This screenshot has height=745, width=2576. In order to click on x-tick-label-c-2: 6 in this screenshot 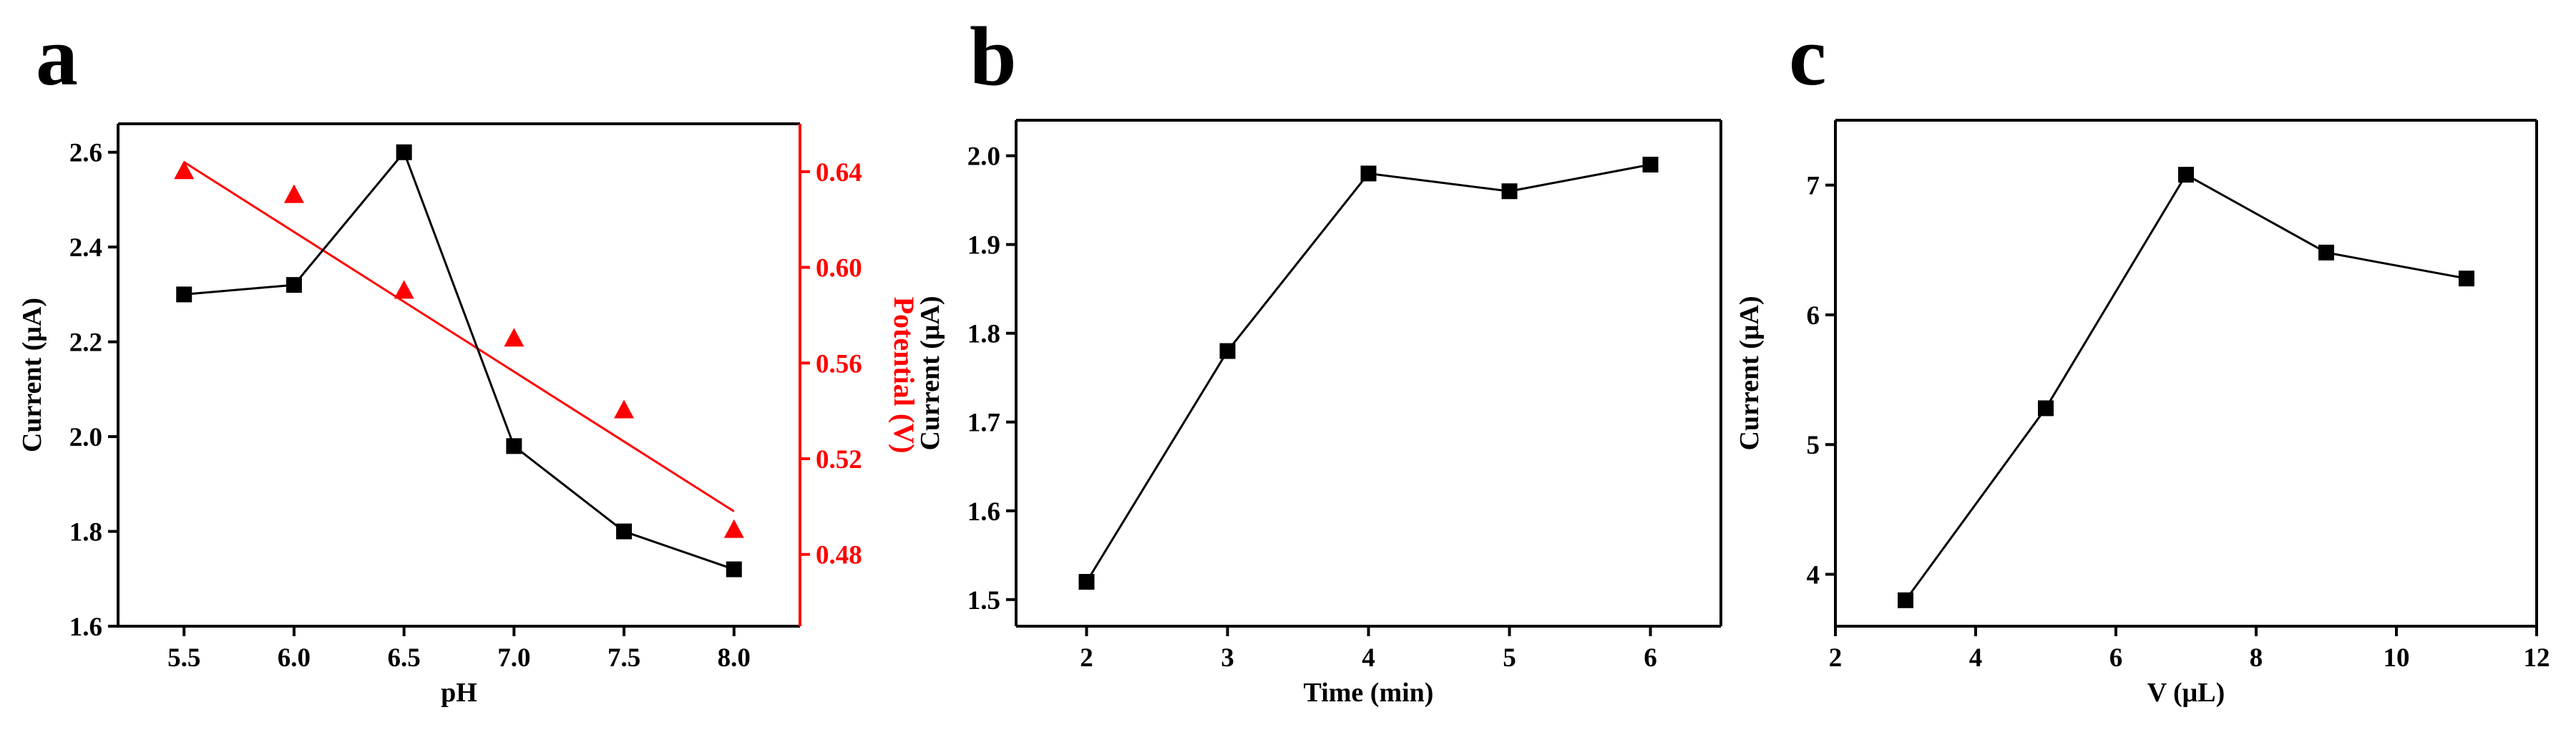, I will do `click(2116, 658)`.